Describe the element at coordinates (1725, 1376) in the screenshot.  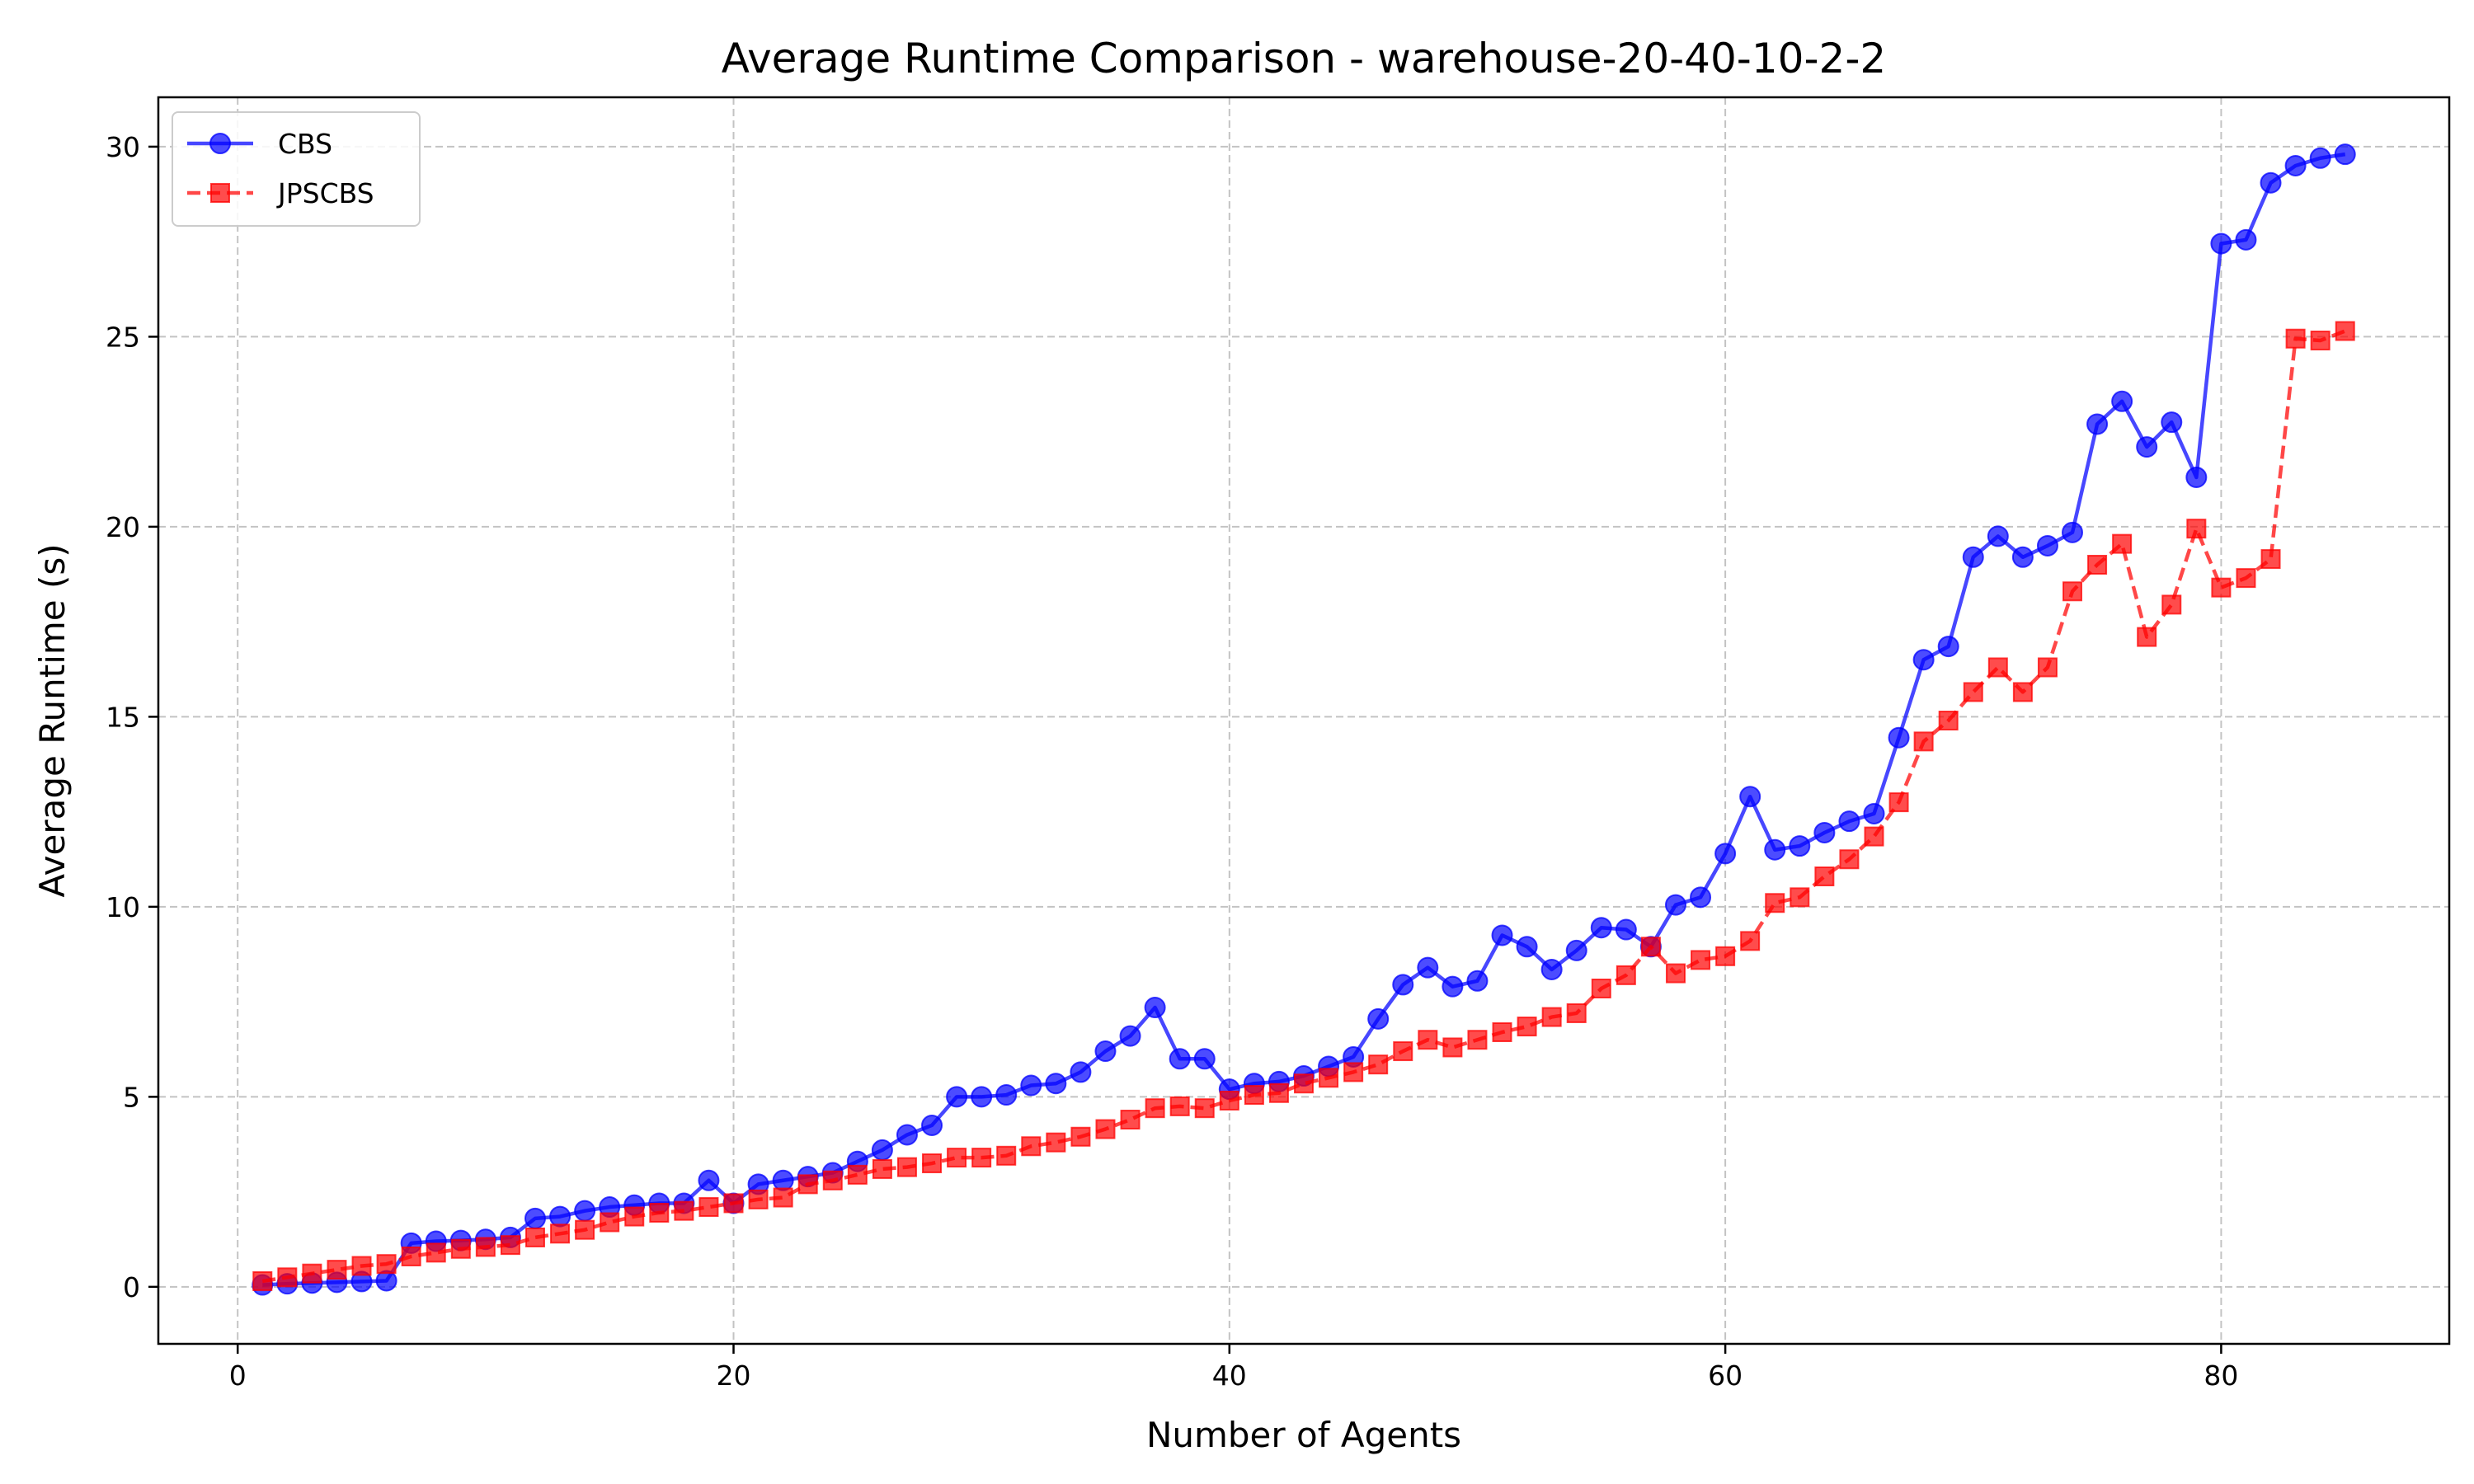
I see `x-tick-label: 60` at that location.